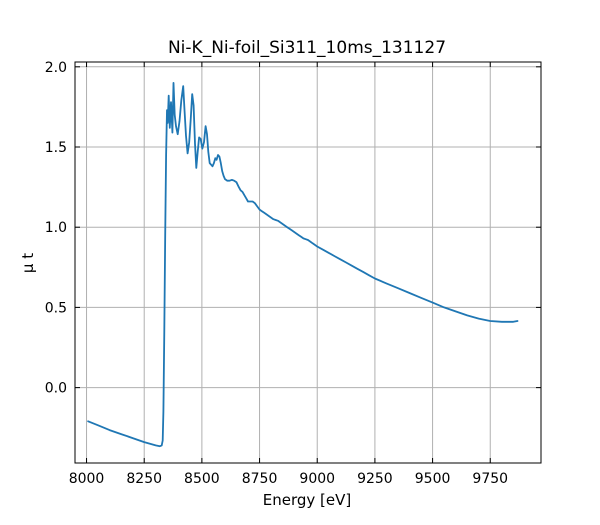 The height and width of the screenshot is (525, 600). What do you see at coordinates (490, 479) in the screenshot?
I see `x-tick-label: 9750` at bounding box center [490, 479].